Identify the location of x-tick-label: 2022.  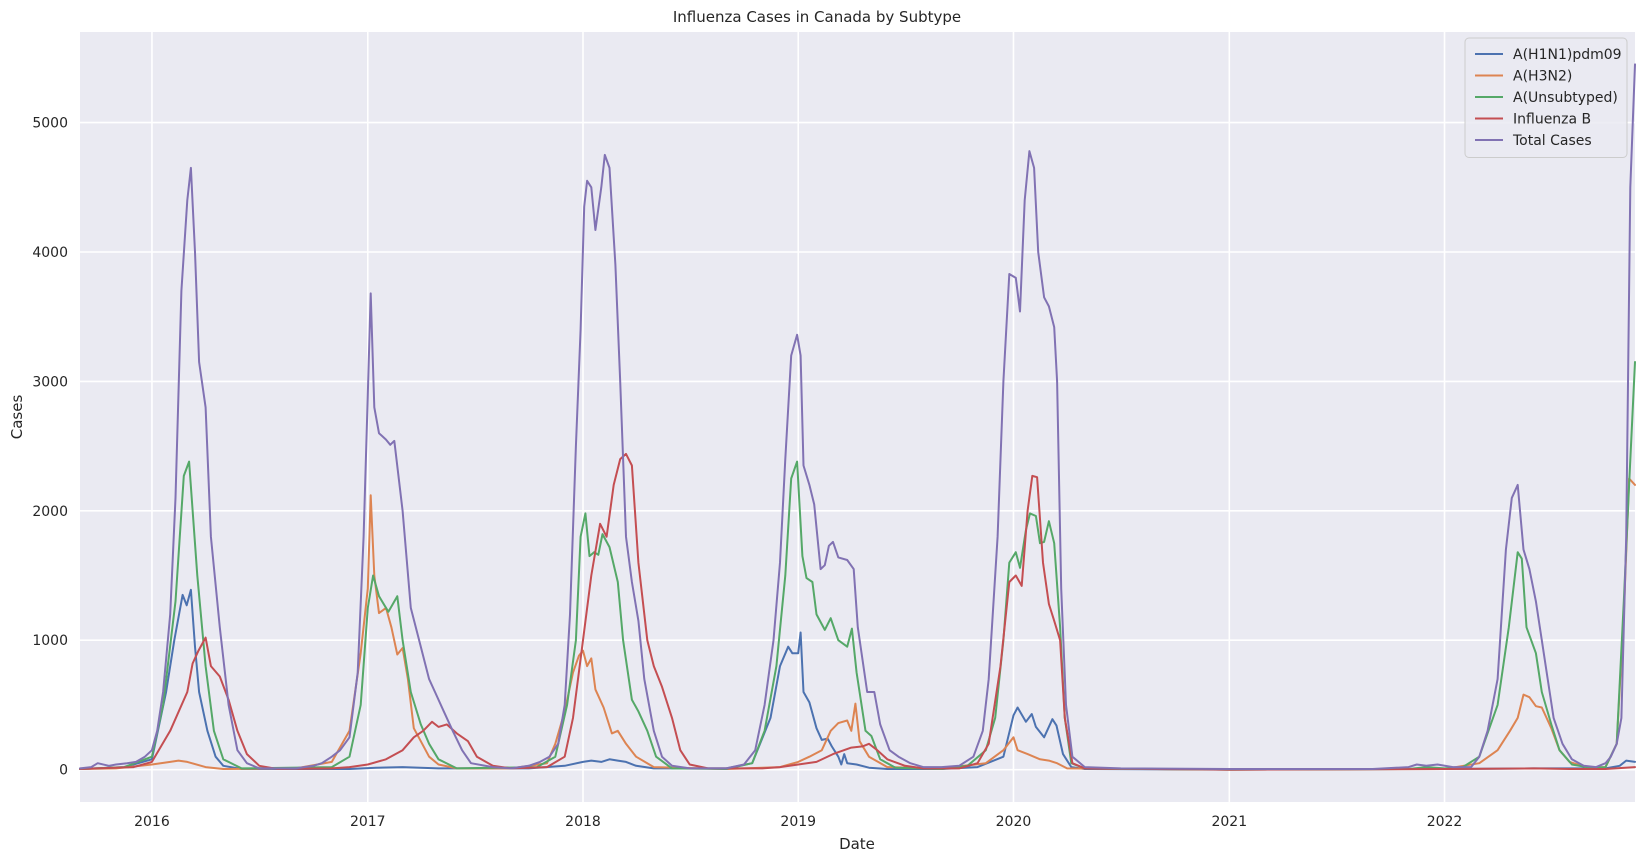
(1445, 822).